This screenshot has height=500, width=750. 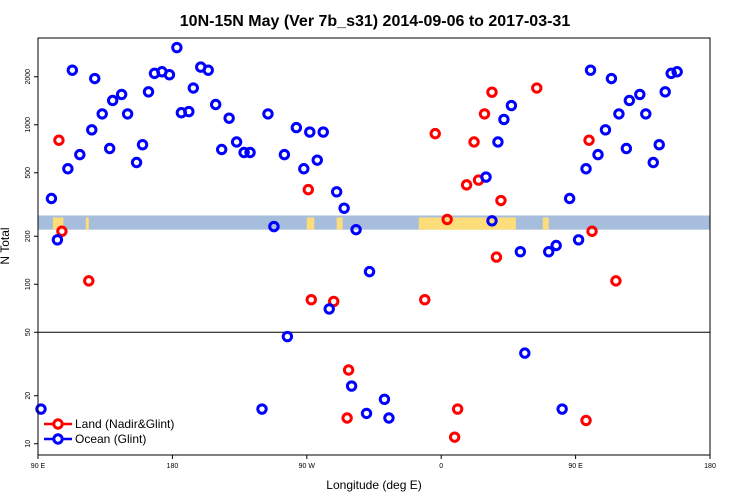 I want to click on x-tick-label: 180, so click(x=710, y=466).